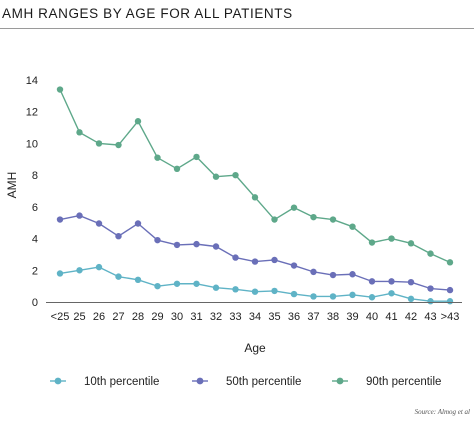 This screenshot has width=474, height=427. I want to click on x-tick-label: 26, so click(99, 317).